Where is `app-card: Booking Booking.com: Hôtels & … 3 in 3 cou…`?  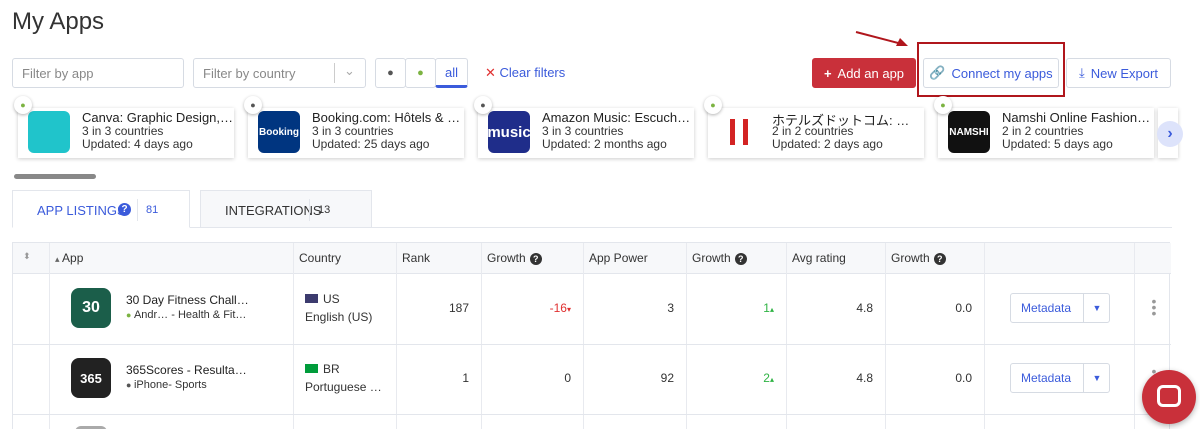 app-card: Booking Booking.com: Hôtels & … 3 in 3 cou… is located at coordinates (356, 133).